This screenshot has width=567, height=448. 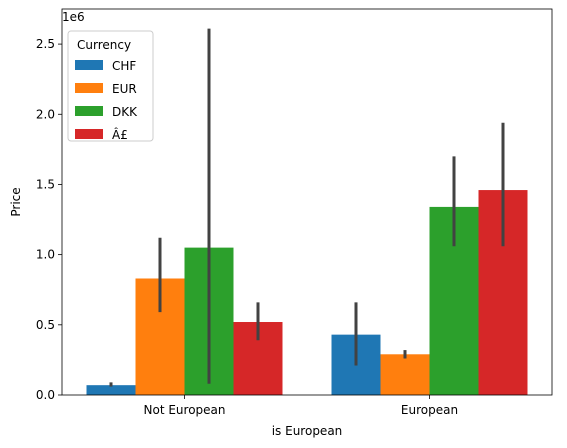 I want to click on y-tick-label: 1.5, so click(x=45, y=184).